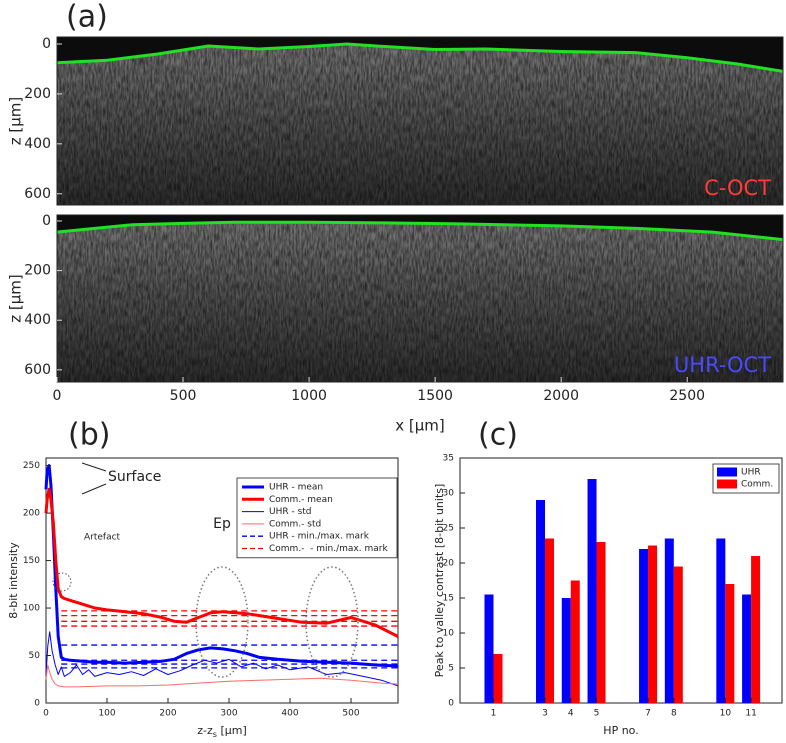  What do you see at coordinates (228, 714) in the screenshot?
I see `x-tick-label: 300` at bounding box center [228, 714].